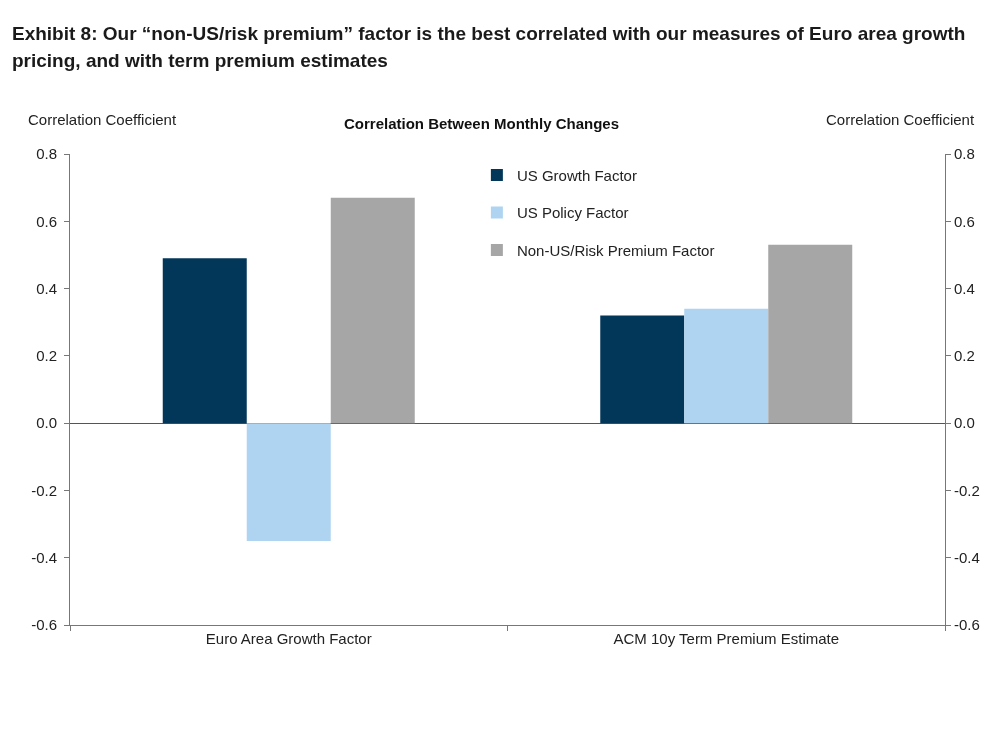 This screenshot has width=1002, height=730. I want to click on x-tick-label: Euro Area Growth Factor, so click(288, 638).